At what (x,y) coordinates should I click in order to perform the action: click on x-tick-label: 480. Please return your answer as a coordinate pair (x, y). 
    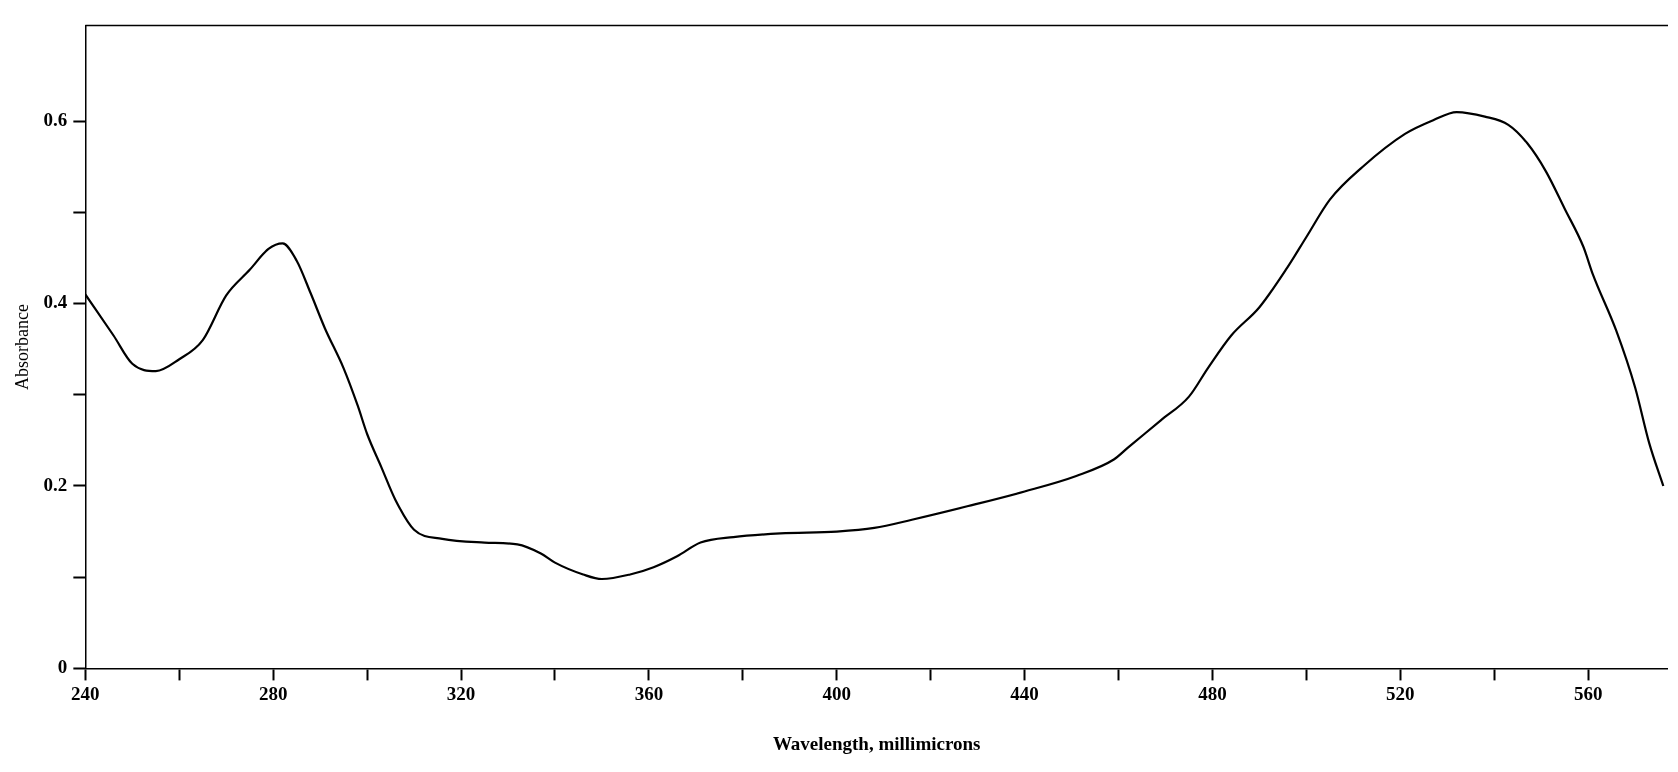
    Looking at the image, I should click on (1212, 693).